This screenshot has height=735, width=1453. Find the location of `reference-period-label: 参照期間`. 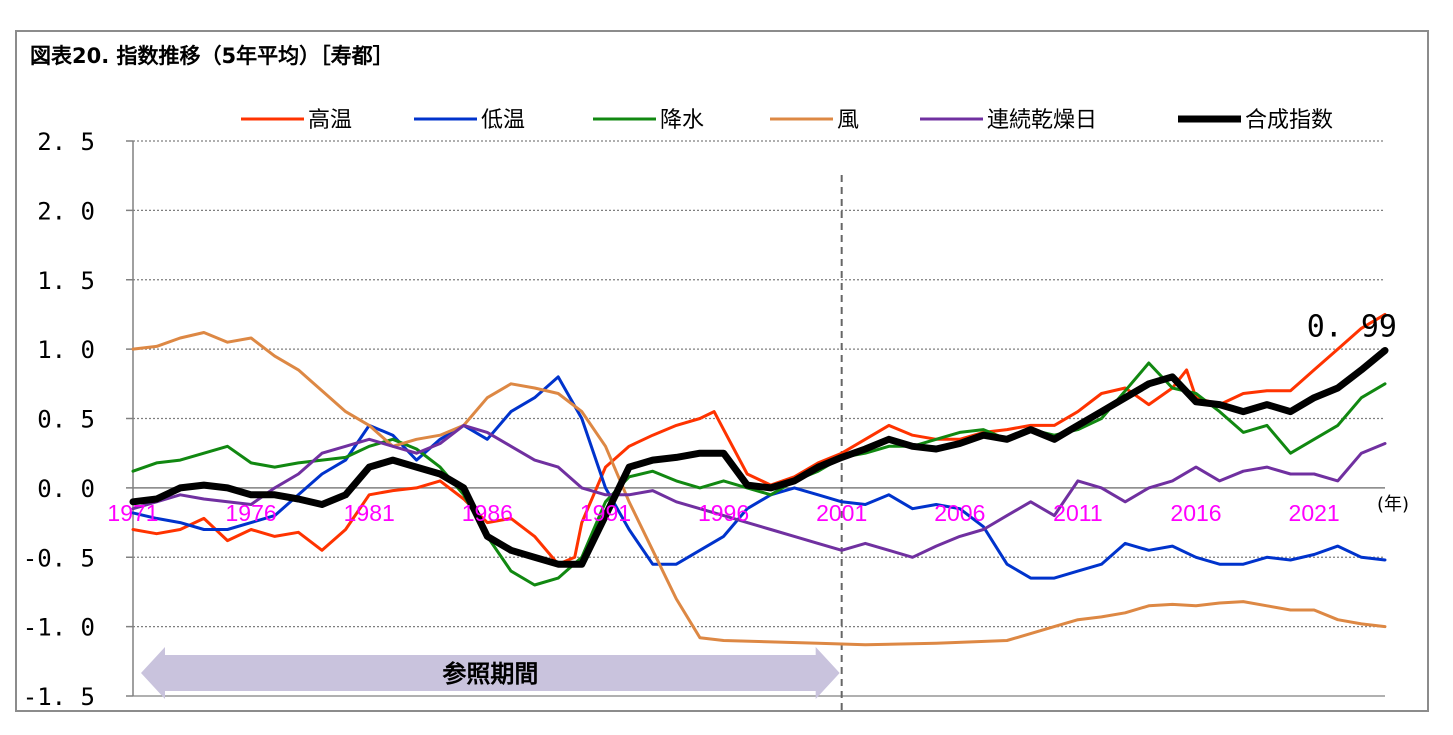

reference-period-label: 参照期間 is located at coordinates (490, 674).